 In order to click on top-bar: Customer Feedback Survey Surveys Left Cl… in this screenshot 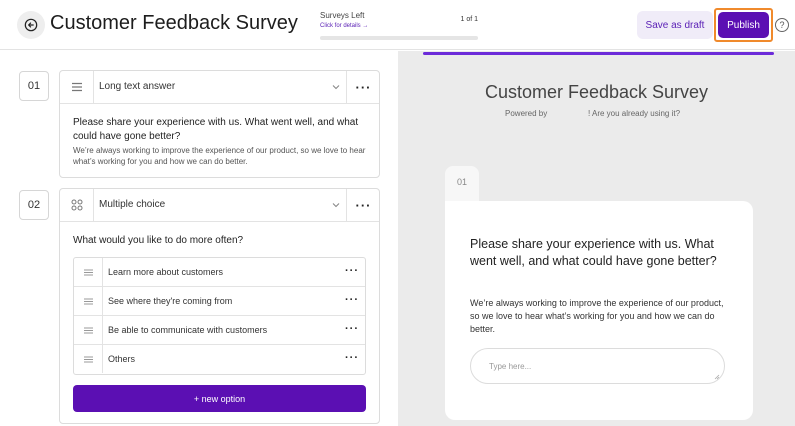, I will do `click(397, 25)`.